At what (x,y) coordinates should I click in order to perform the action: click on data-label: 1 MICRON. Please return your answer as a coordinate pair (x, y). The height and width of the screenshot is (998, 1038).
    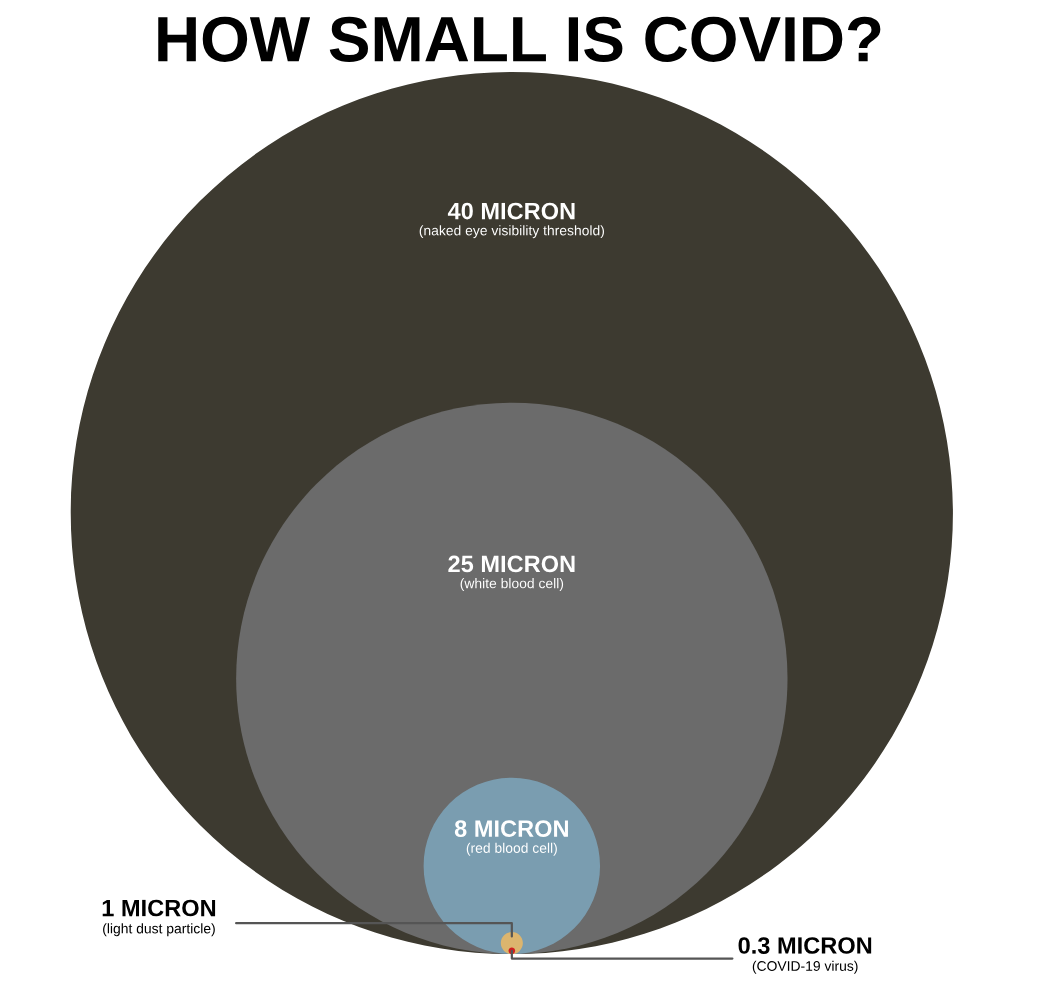
    Looking at the image, I should click on (159, 908).